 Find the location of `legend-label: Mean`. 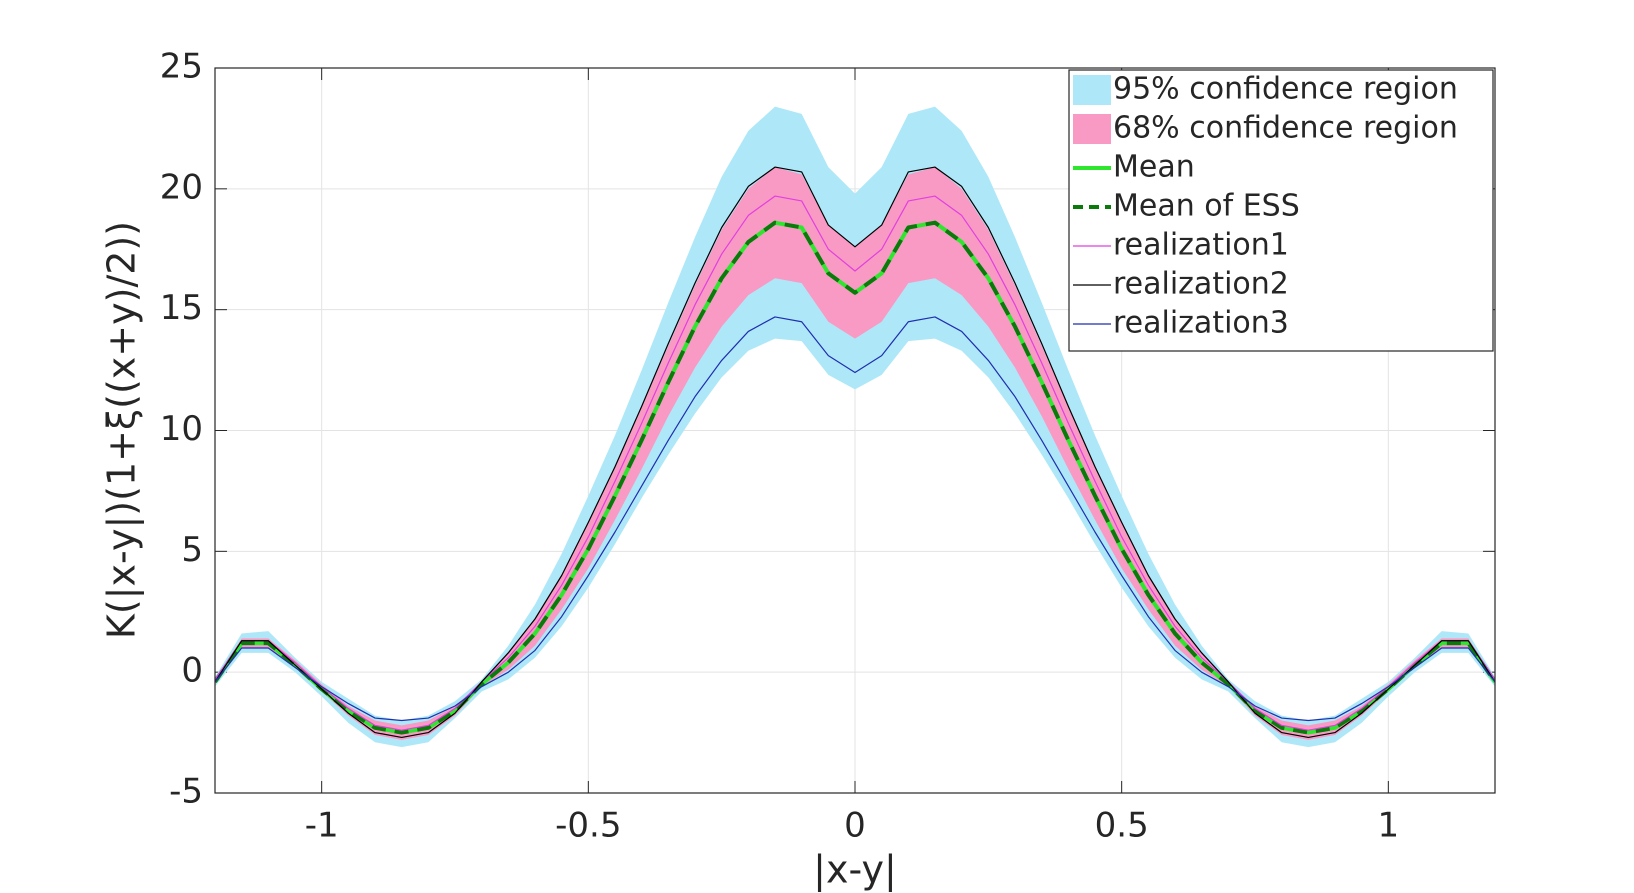

legend-label: Mean is located at coordinates (1154, 167).